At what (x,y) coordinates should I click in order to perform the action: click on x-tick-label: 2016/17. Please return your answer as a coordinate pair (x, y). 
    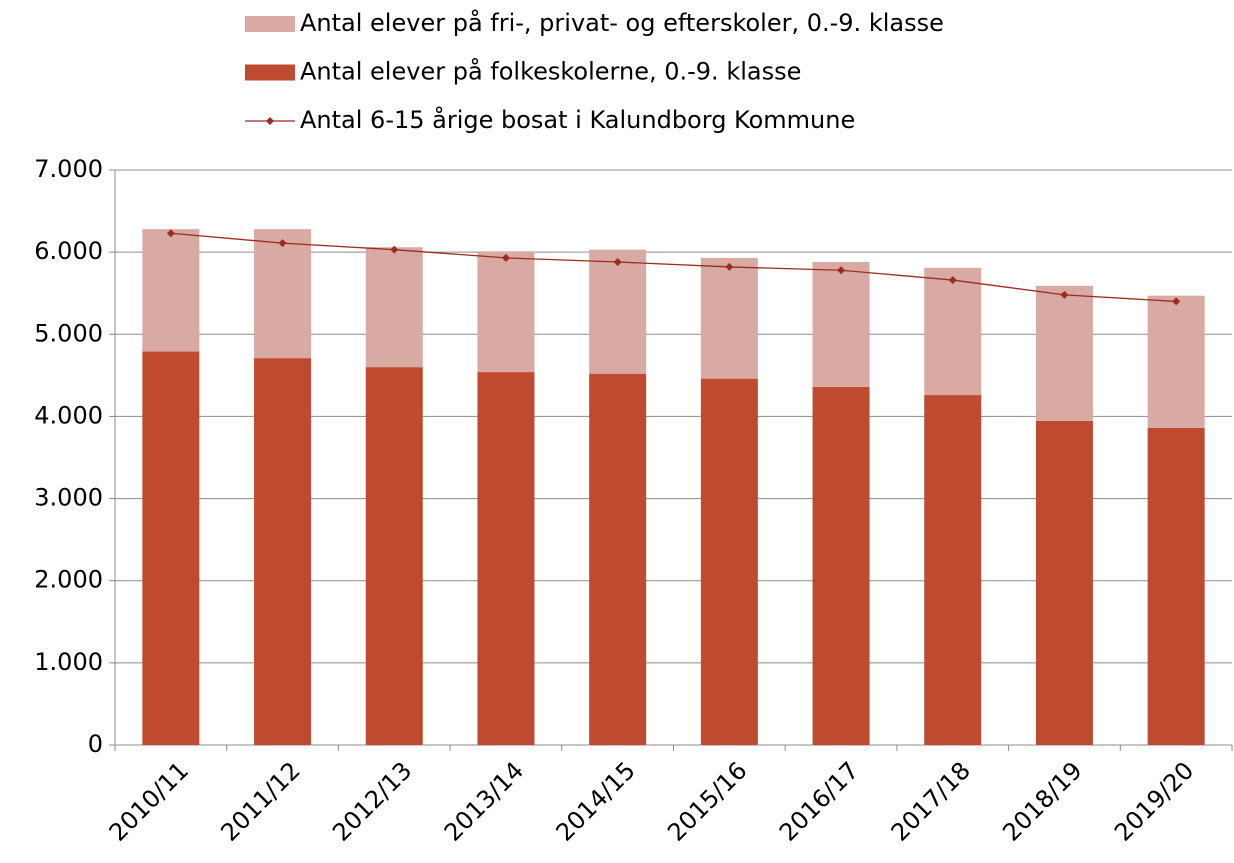
    Looking at the image, I should click on (819, 801).